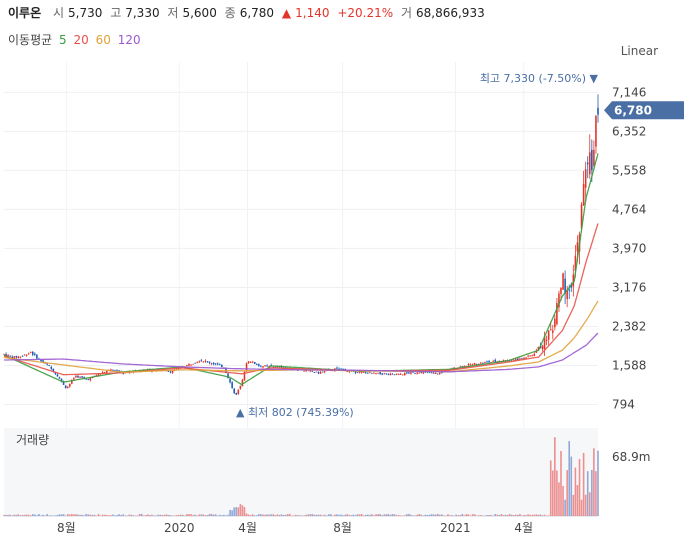 This screenshot has width=690, height=540. I want to click on ma-20-label: 20, so click(81, 40).